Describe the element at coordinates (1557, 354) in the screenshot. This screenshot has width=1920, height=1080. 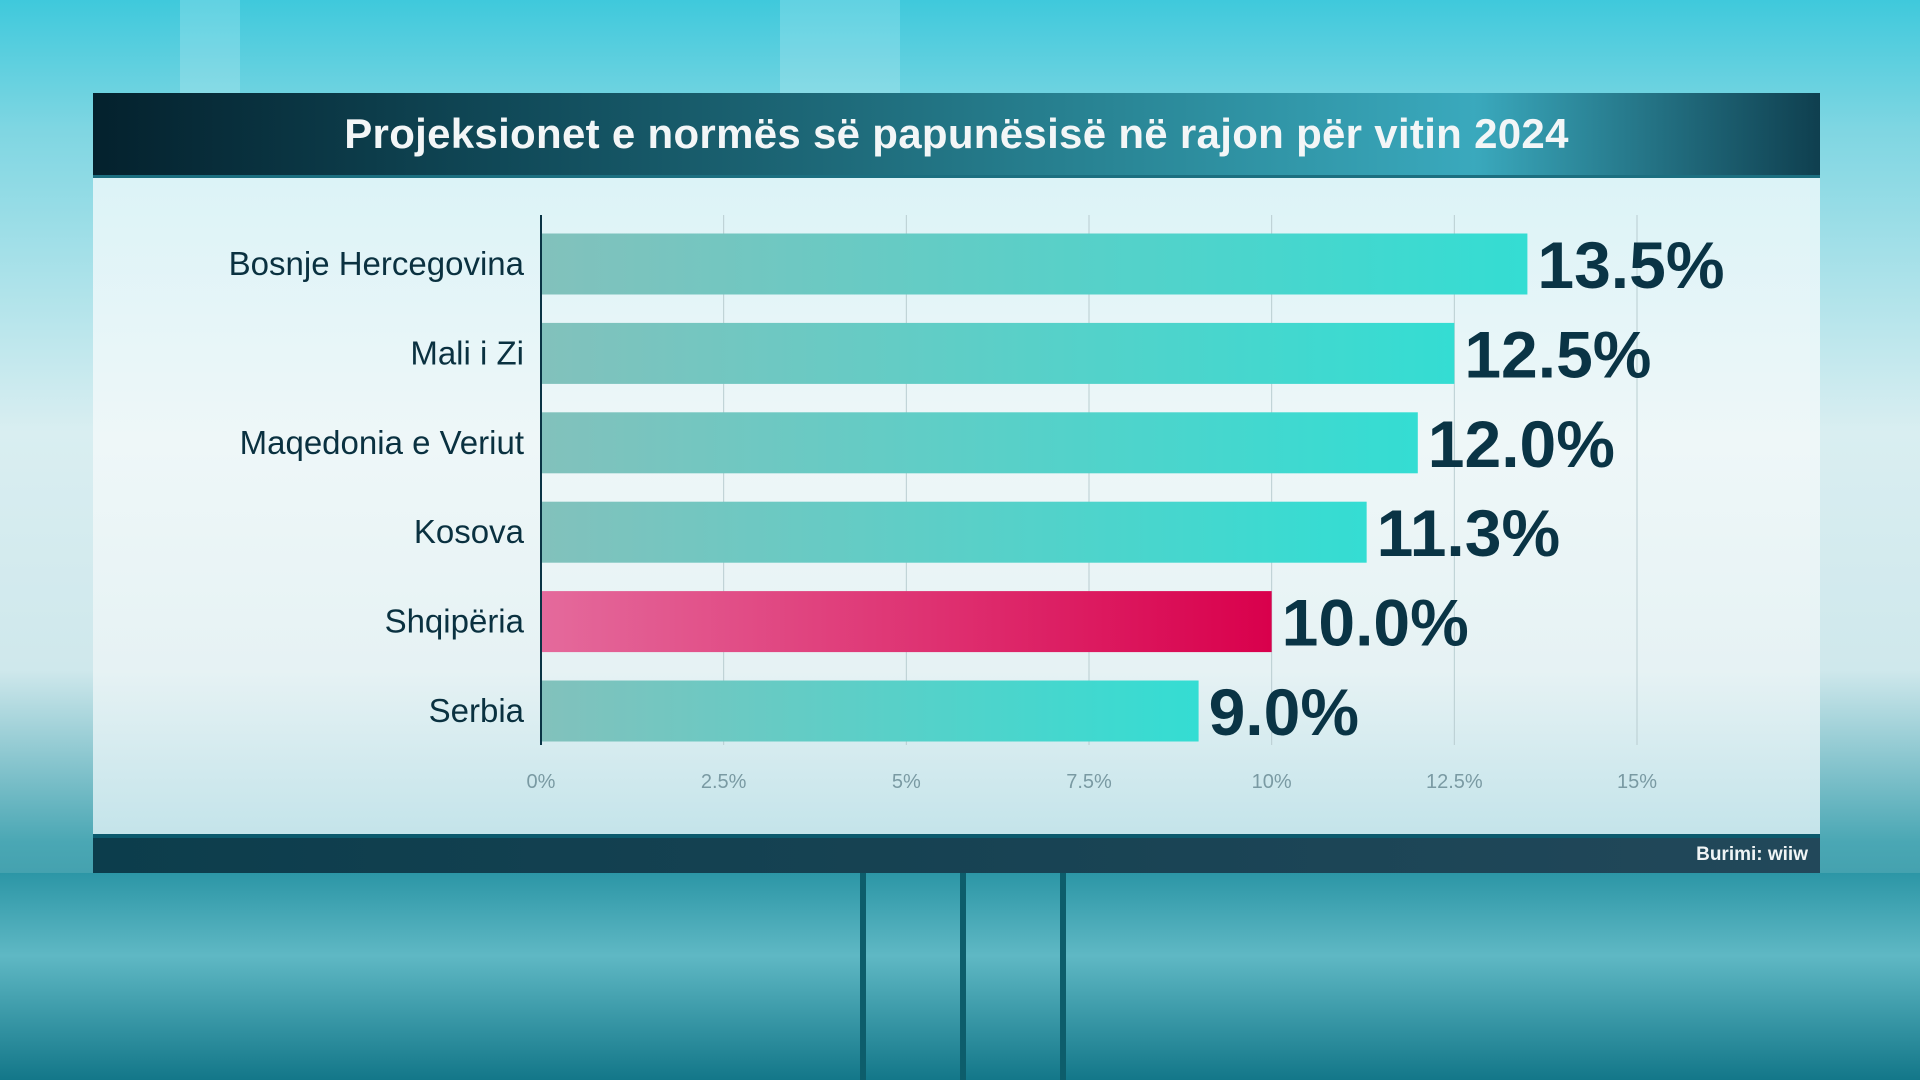
I see `value-label: 12.5%` at that location.